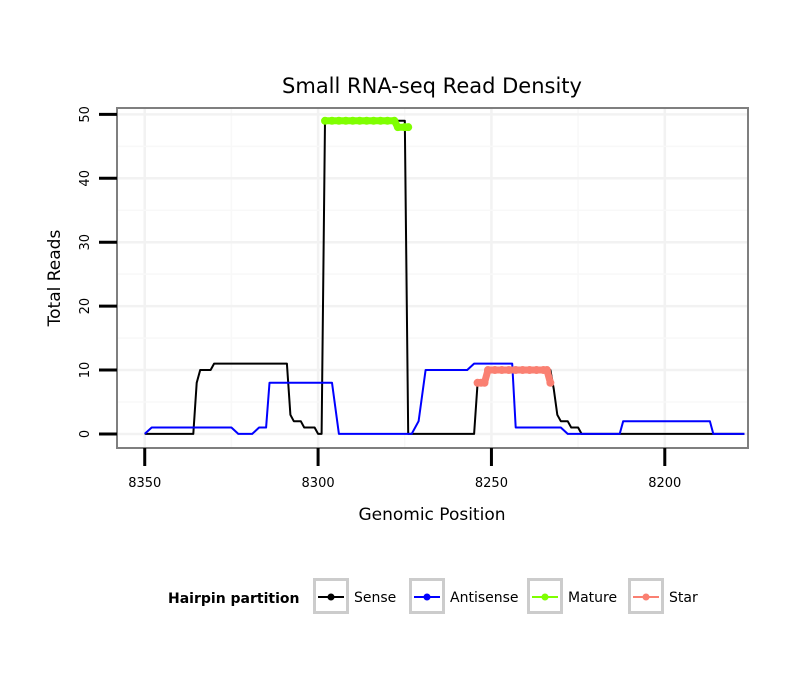  I want to click on y-tick-label: 0, so click(85, 434).